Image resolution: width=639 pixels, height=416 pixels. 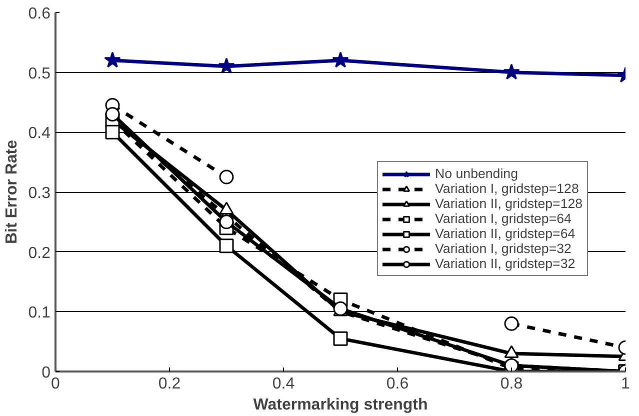 I want to click on x-tick-label: 0.8, so click(x=511, y=384).